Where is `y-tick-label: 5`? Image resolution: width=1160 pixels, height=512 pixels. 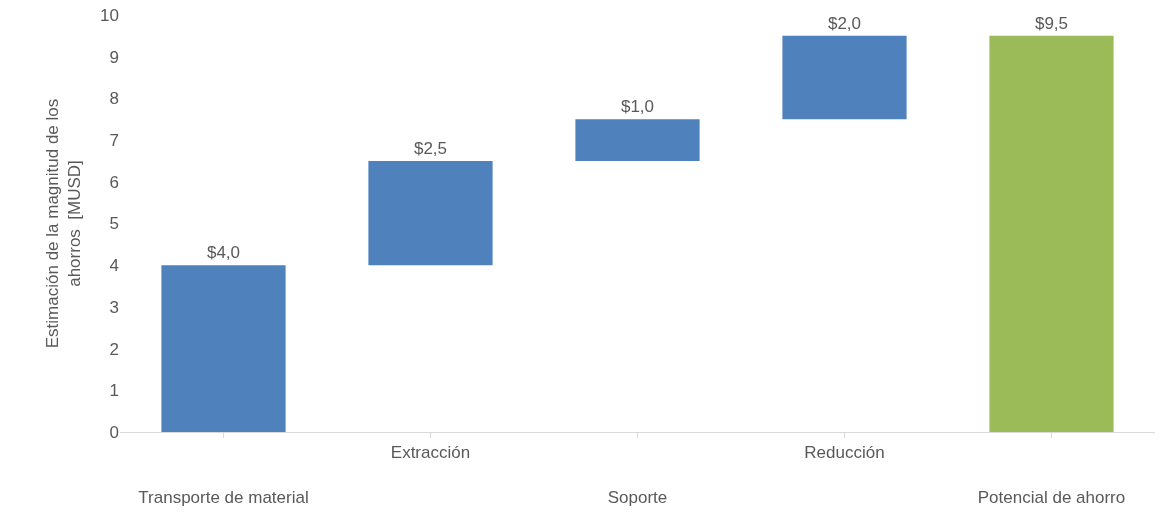
y-tick-label: 5 is located at coordinates (114, 224).